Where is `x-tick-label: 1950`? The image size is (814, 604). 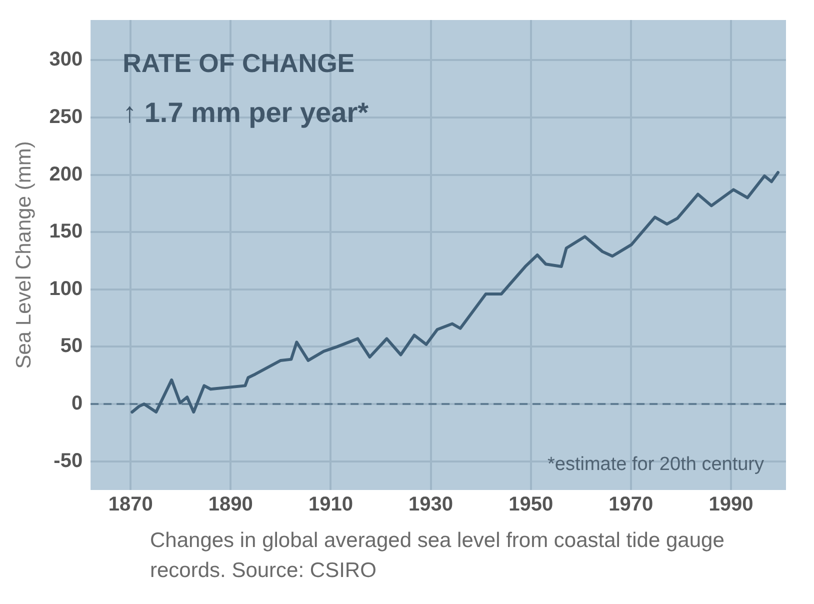
x-tick-label: 1950 is located at coordinates (531, 505).